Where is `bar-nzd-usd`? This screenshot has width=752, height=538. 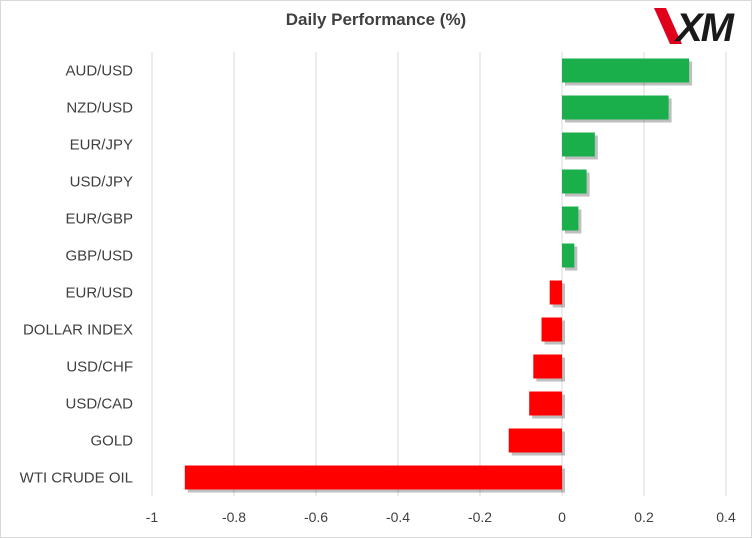 bar-nzd-usd is located at coordinates (615, 107).